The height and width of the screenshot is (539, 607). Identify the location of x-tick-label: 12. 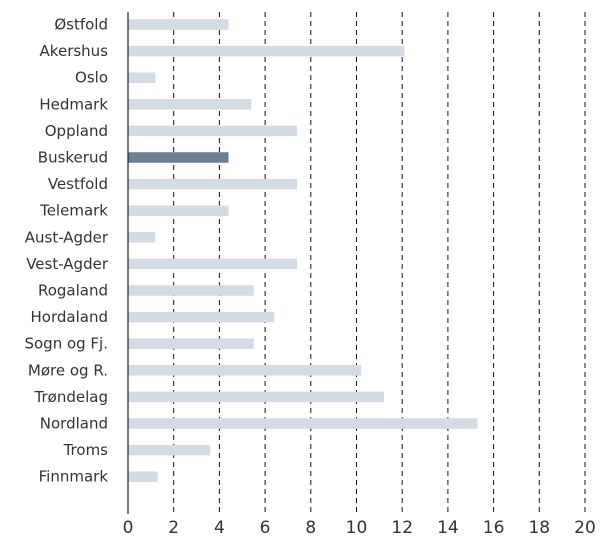
(402, 528).